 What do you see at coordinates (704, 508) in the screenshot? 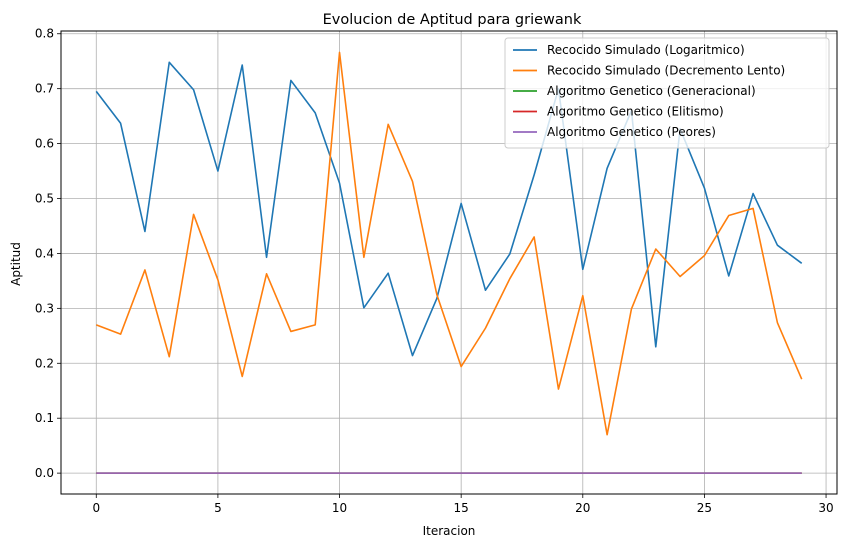
I see `x-tick-label: 25` at bounding box center [704, 508].